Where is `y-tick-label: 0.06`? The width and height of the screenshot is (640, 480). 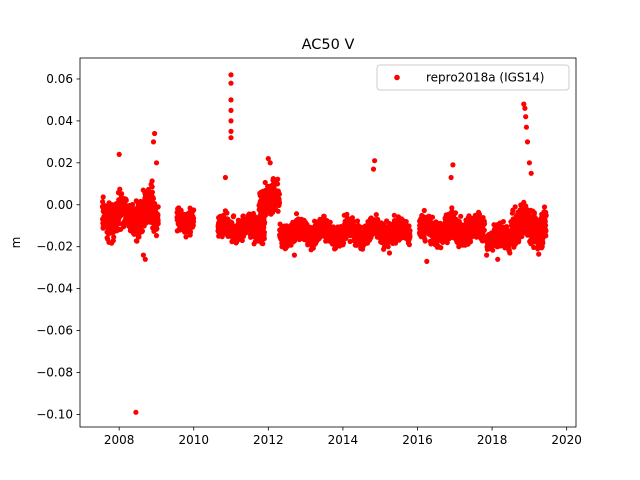 y-tick-label: 0.06 is located at coordinates (59, 79).